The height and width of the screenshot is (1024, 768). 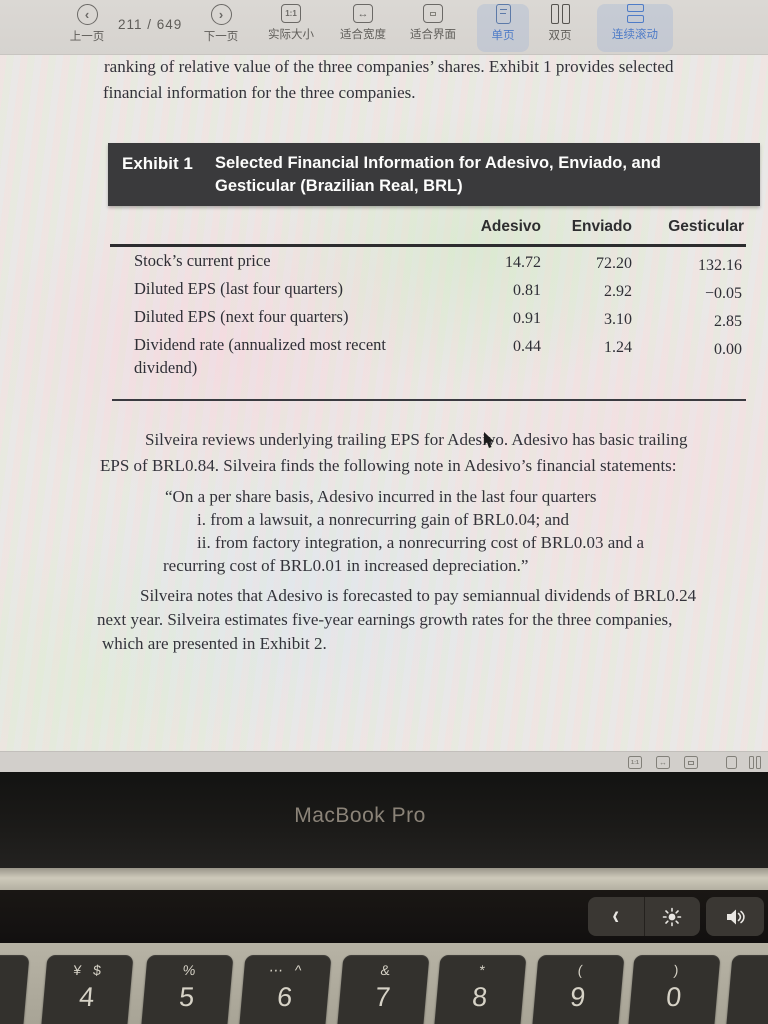 I want to click on double-page-icon, so click(x=560, y=14).